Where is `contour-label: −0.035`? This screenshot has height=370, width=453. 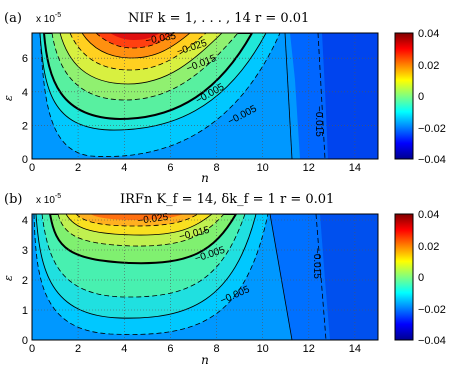 contour-label: −0.035 is located at coordinates (161, 39).